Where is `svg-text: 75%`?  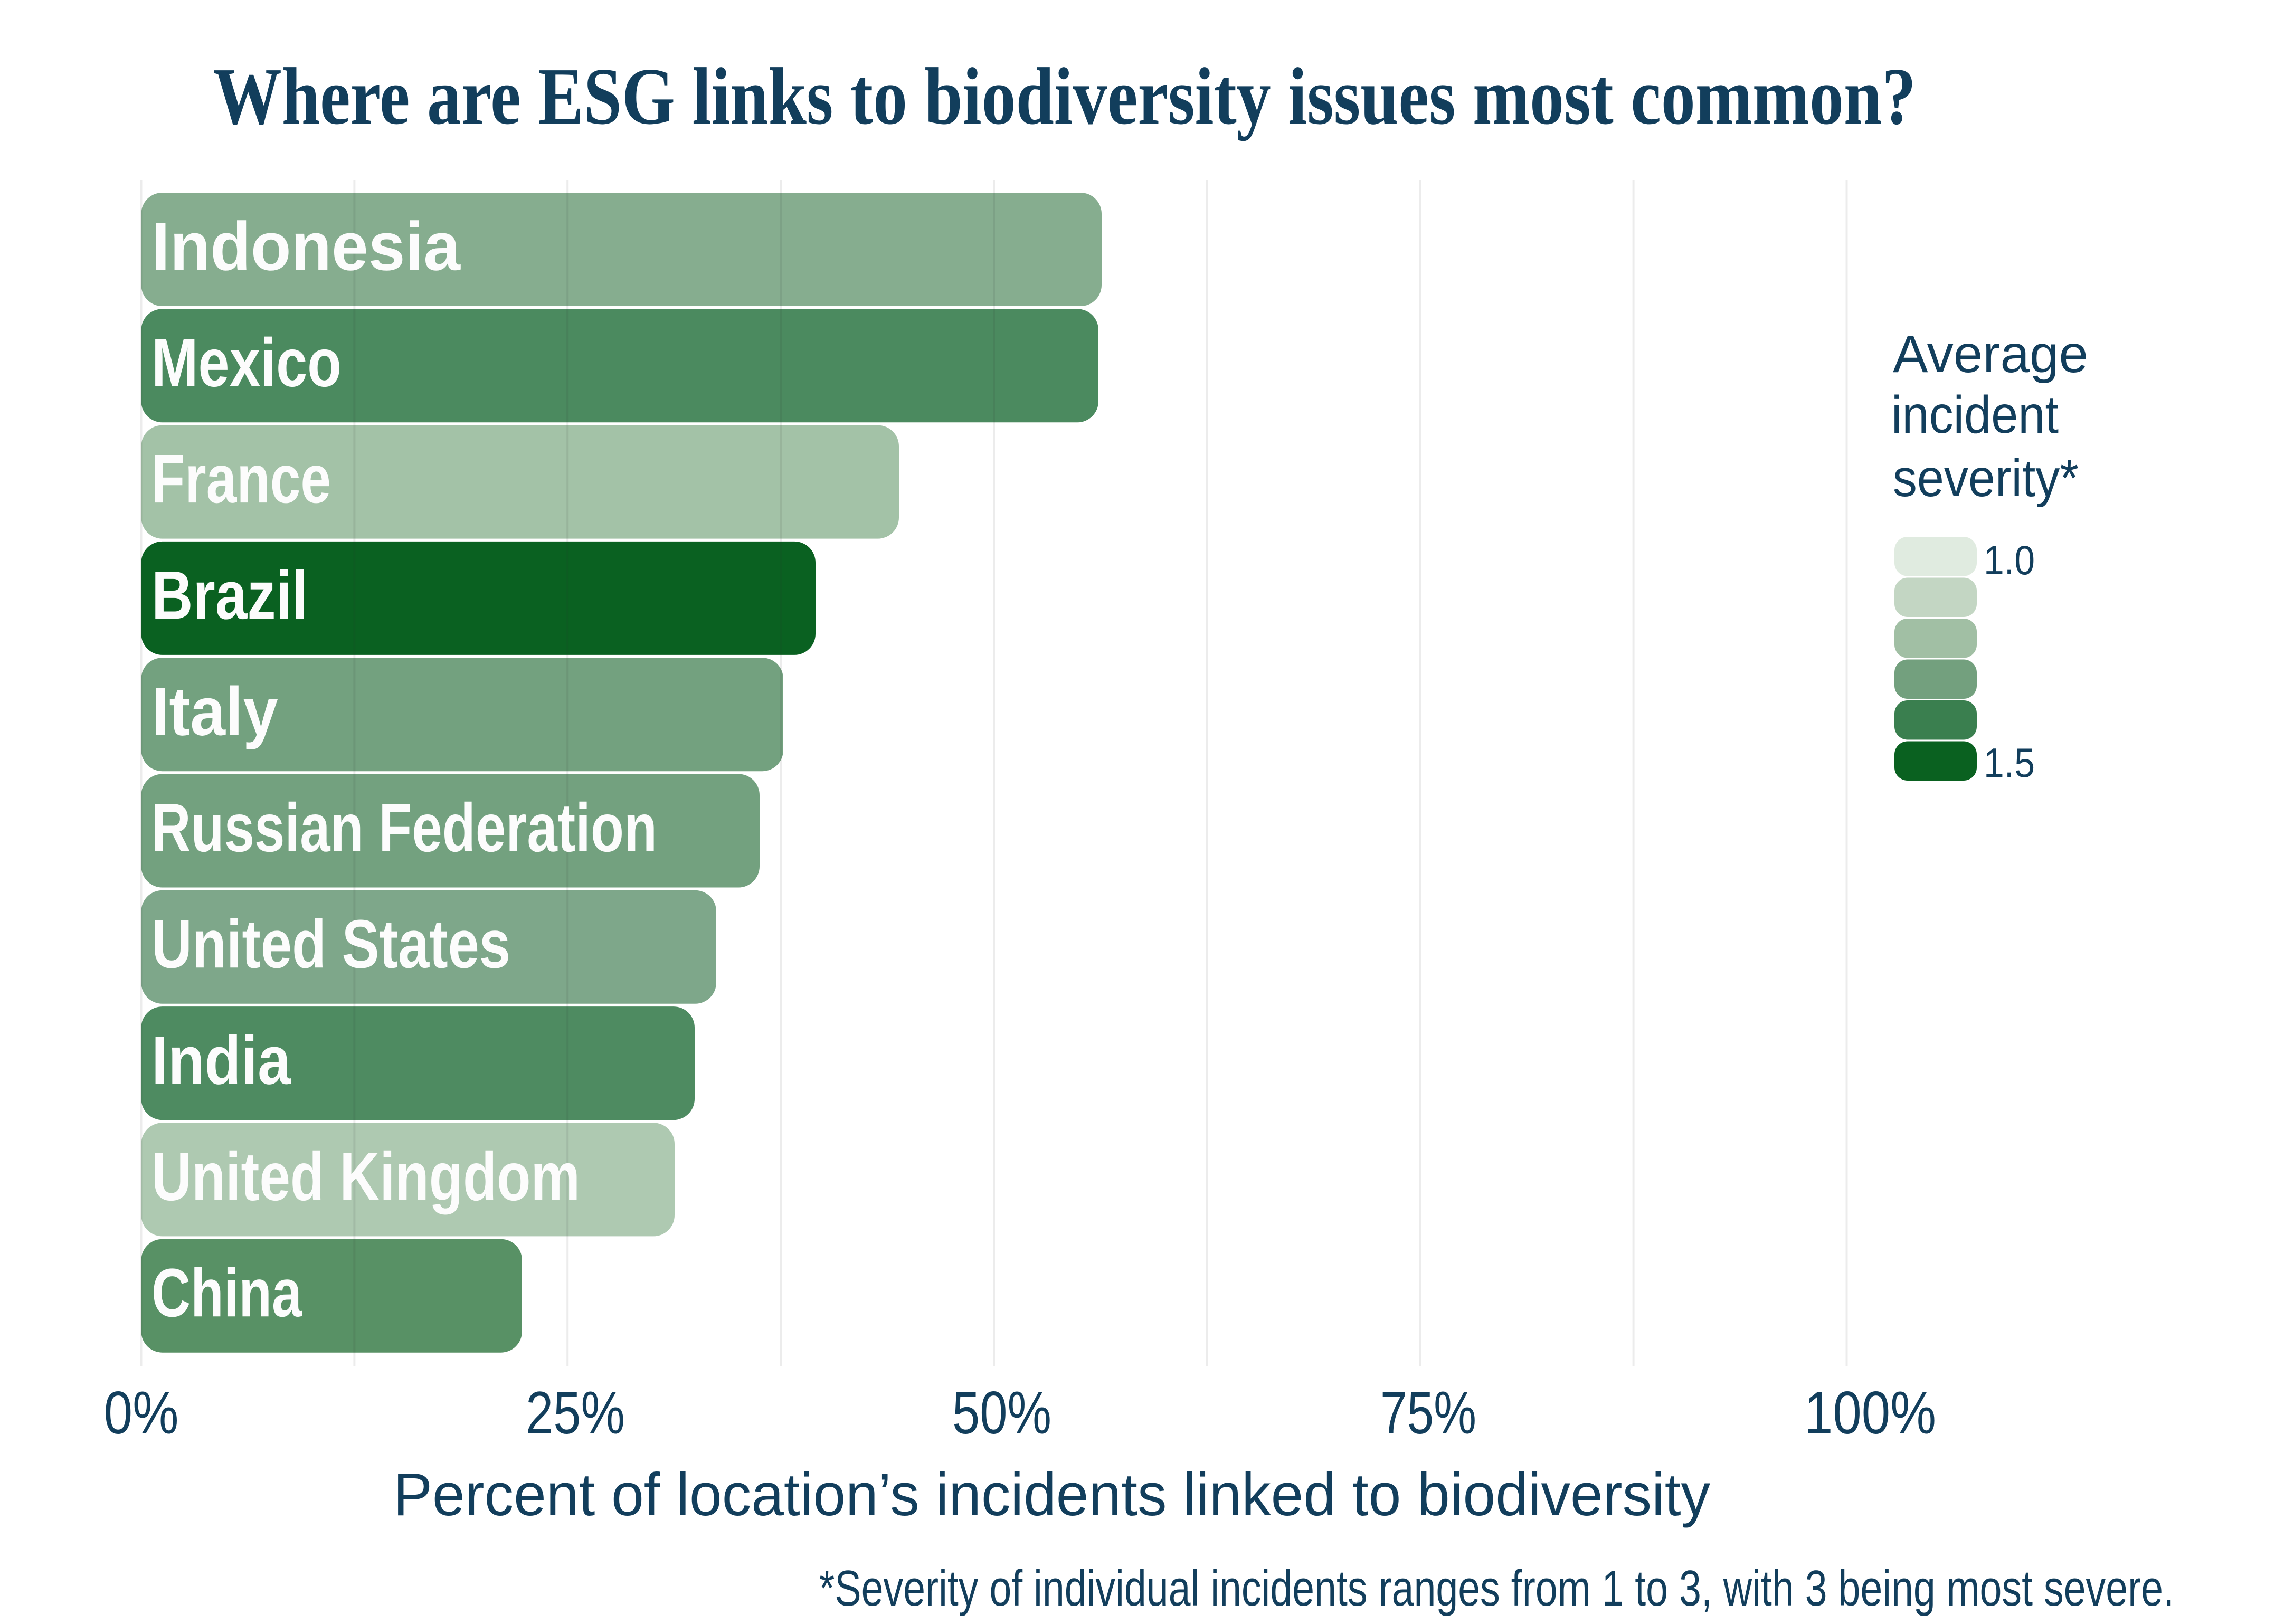
svg-text: 75% is located at coordinates (1428, 1413).